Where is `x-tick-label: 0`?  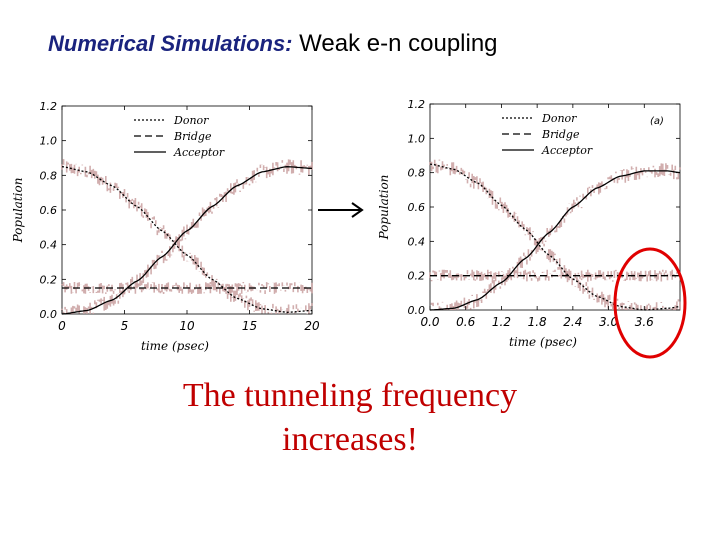 x-tick-label: 0 is located at coordinates (62, 326).